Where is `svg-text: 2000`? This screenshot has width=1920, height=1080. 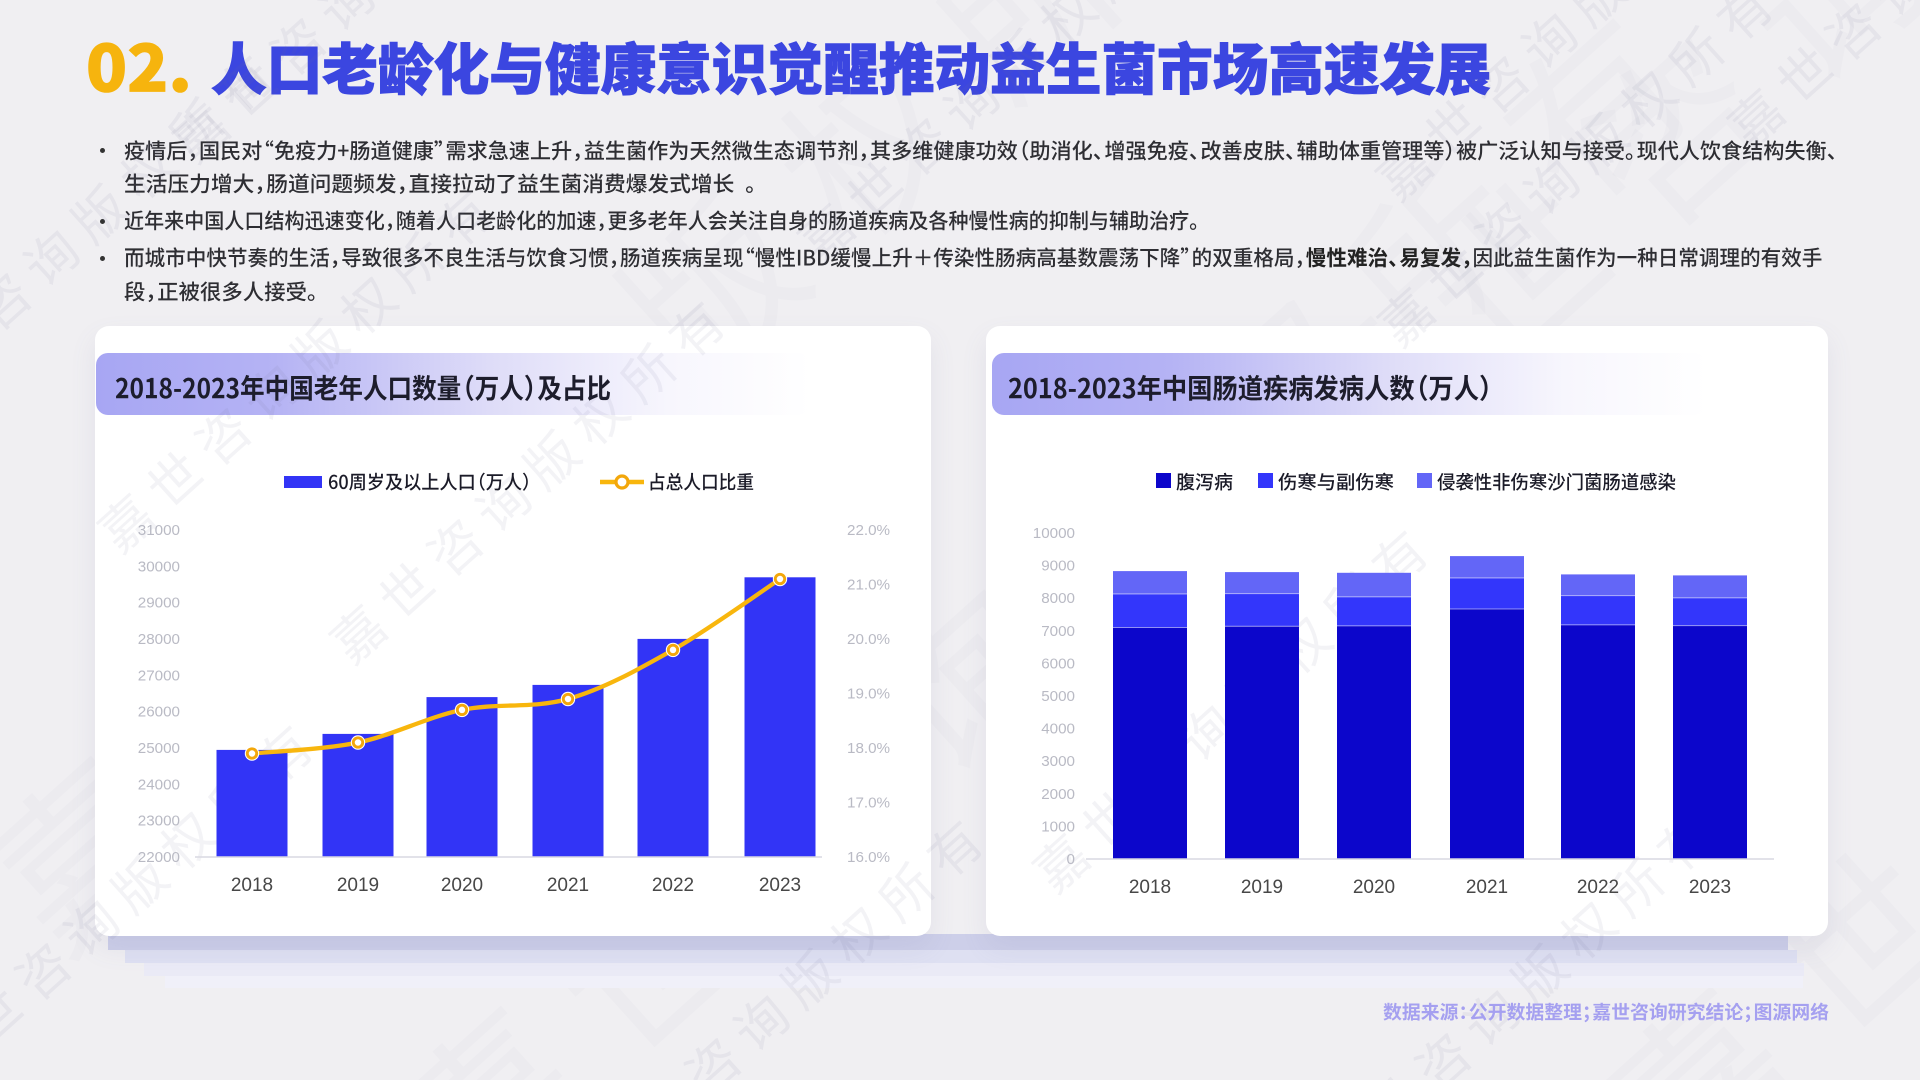
svg-text: 2000 is located at coordinates (1058, 794).